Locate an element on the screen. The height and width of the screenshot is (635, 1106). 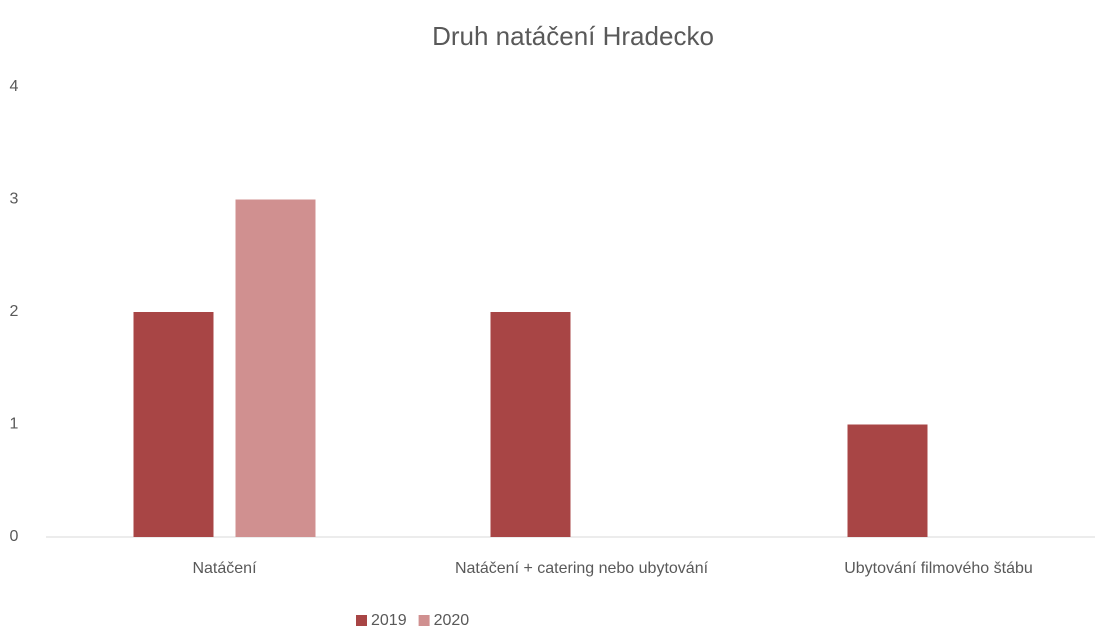
x-tick-label: Ubytování filmového štábu is located at coordinates (938, 568).